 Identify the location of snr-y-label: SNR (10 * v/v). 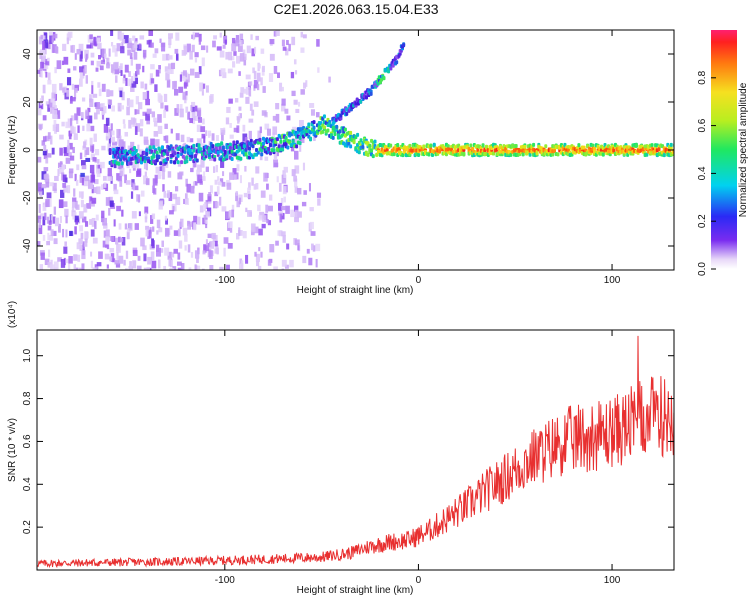
(12, 450).